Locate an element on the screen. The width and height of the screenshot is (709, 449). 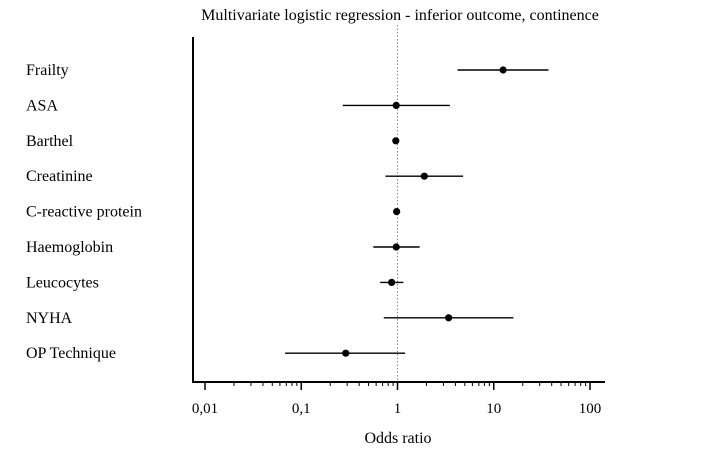
variable-label: Leucocytes is located at coordinates (62, 282).